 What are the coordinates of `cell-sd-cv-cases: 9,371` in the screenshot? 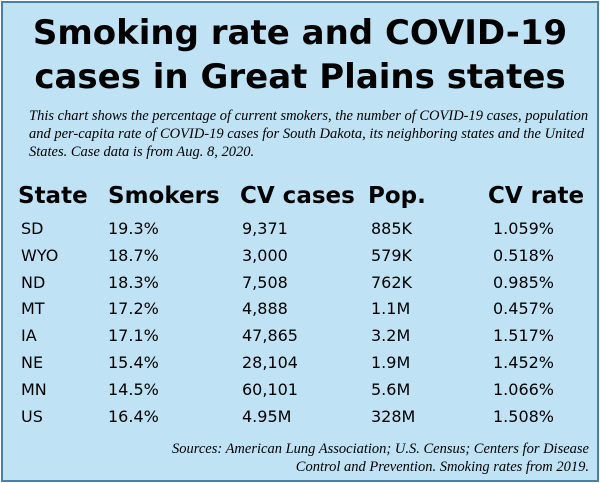 It's located at (265, 228).